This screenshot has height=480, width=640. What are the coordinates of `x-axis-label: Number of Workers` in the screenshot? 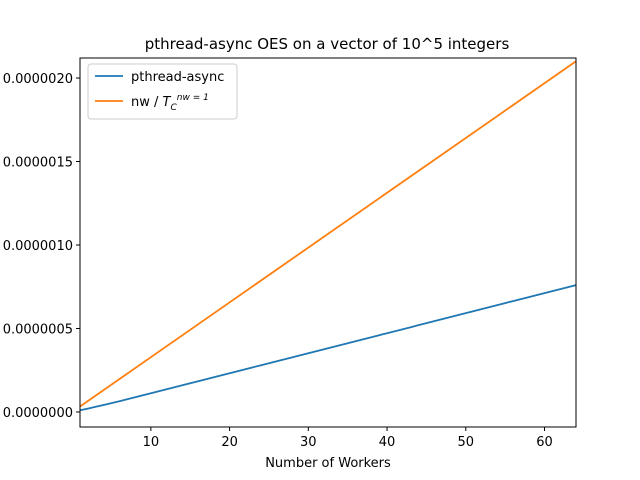 It's located at (328, 463).